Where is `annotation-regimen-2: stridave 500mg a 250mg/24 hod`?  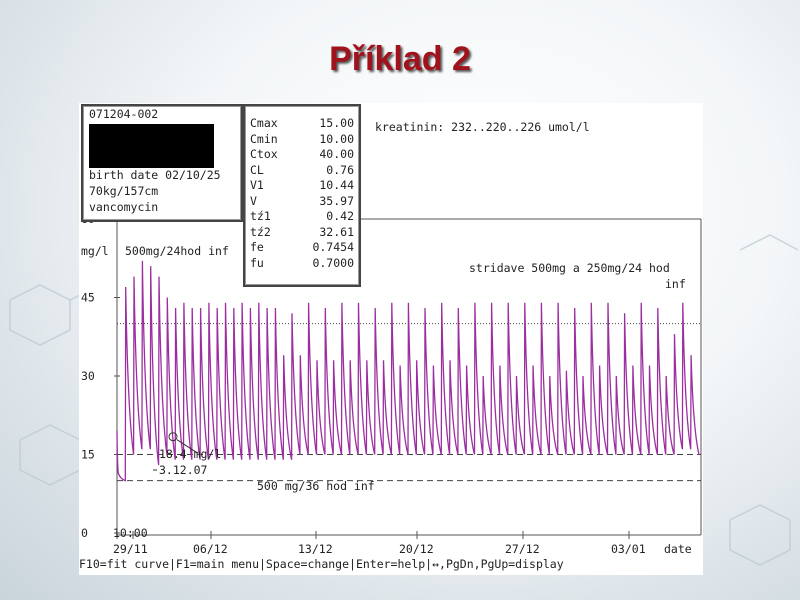
annotation-regimen-2: stridave 500mg a 250mg/24 hod is located at coordinates (569, 268).